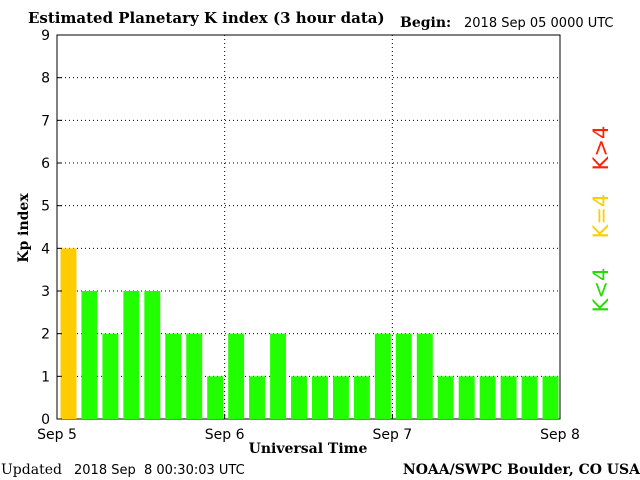 The height and width of the screenshot is (480, 640). Describe the element at coordinates (45, 377) in the screenshot. I see `y-tick-label: 1` at that location.